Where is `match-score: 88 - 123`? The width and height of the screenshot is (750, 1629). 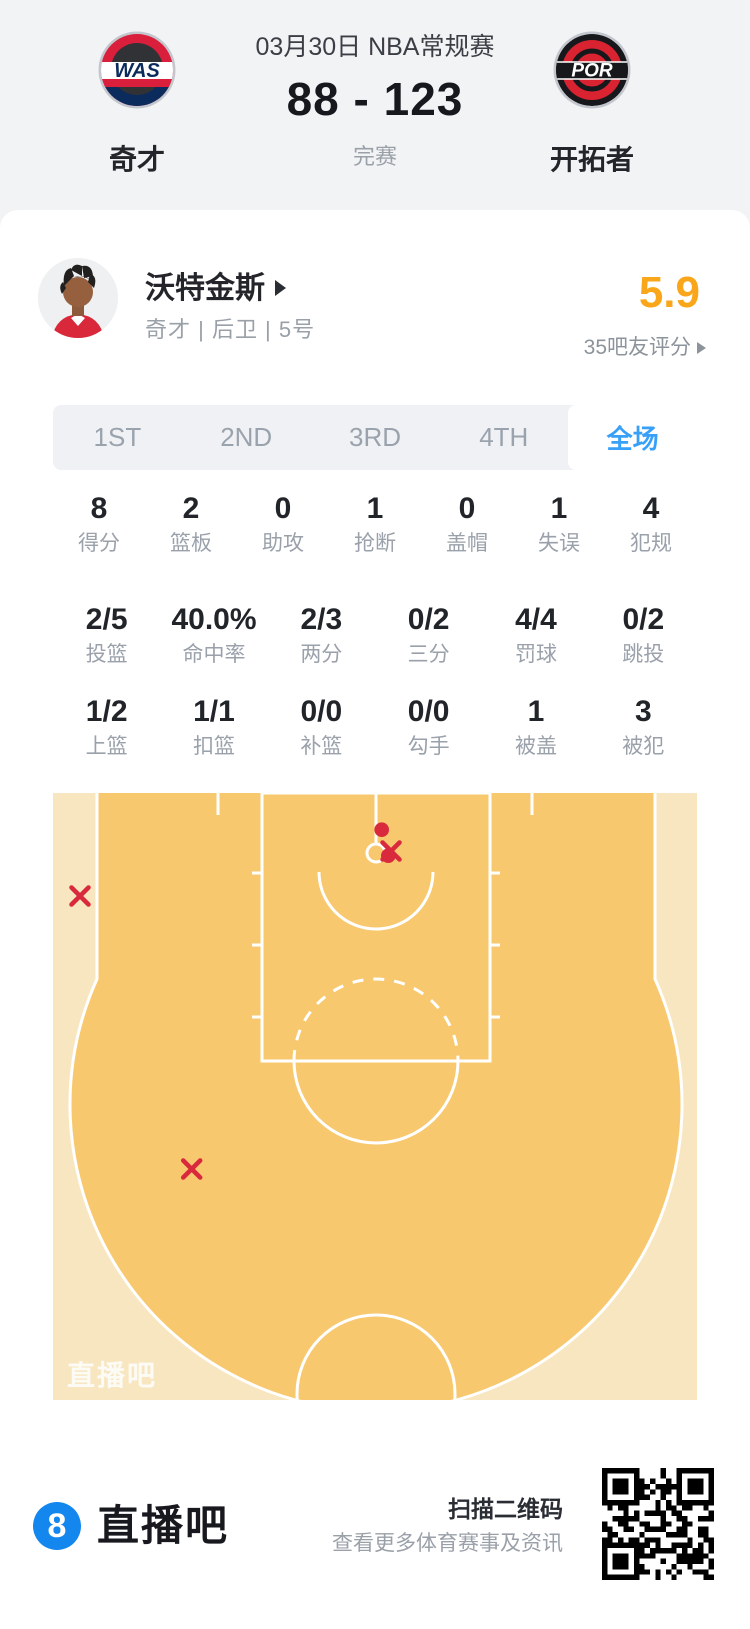
match-score: 88 - 123 is located at coordinates (375, 99).